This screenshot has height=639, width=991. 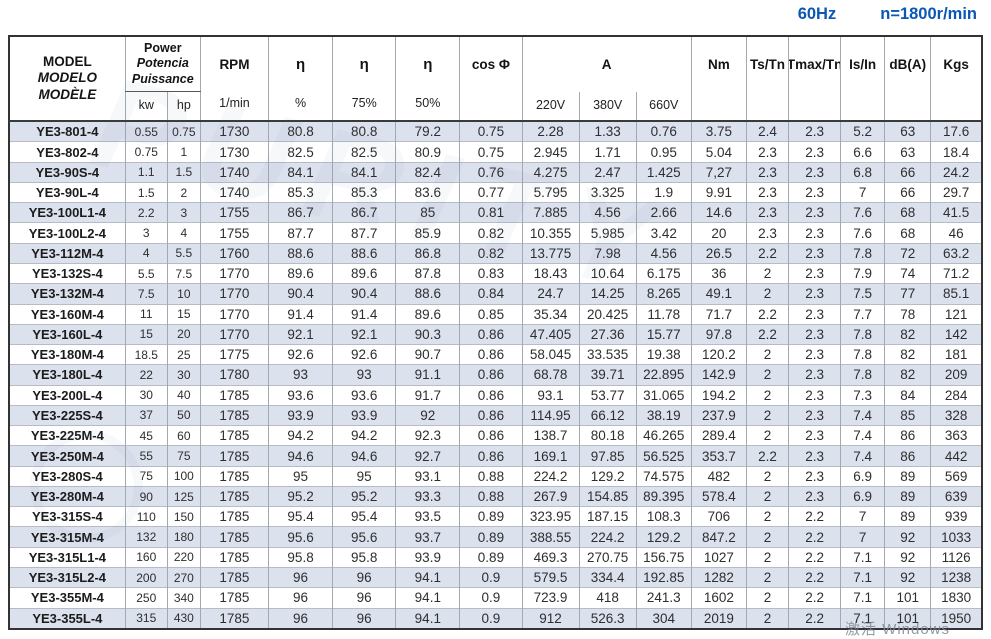 What do you see at coordinates (862, 273) in the screenshot?
I see `value-cell: 7.9` at bounding box center [862, 273].